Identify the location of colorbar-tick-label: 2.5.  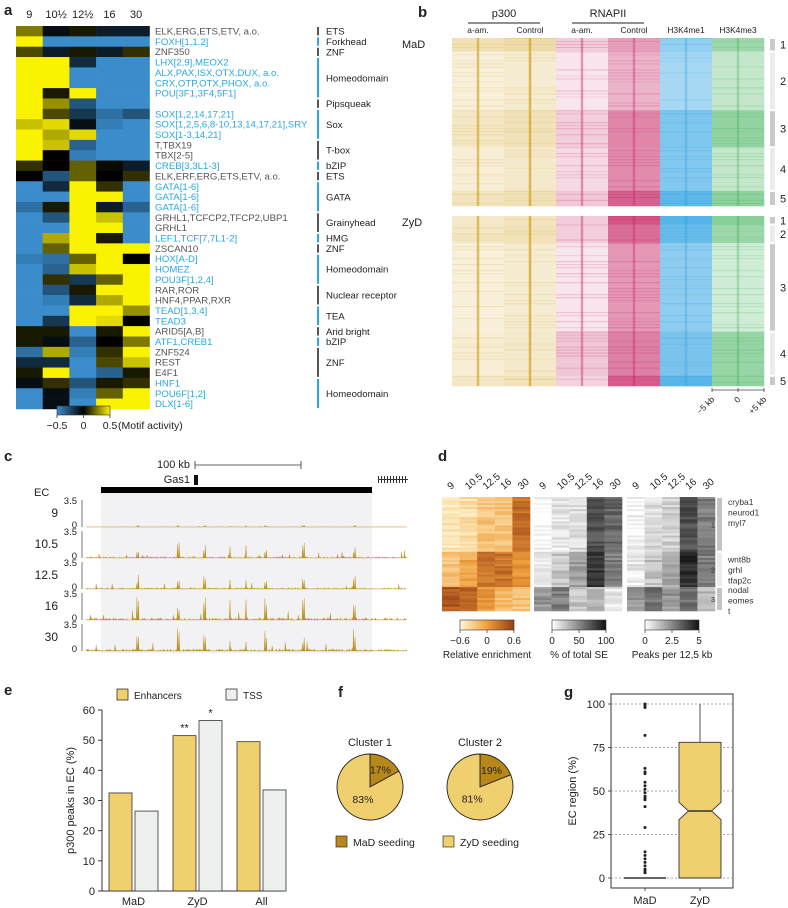
(672, 641).